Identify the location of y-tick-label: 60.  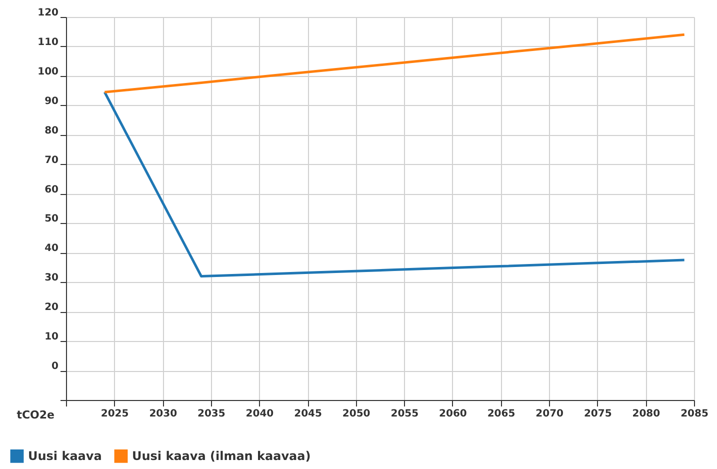
(51, 190).